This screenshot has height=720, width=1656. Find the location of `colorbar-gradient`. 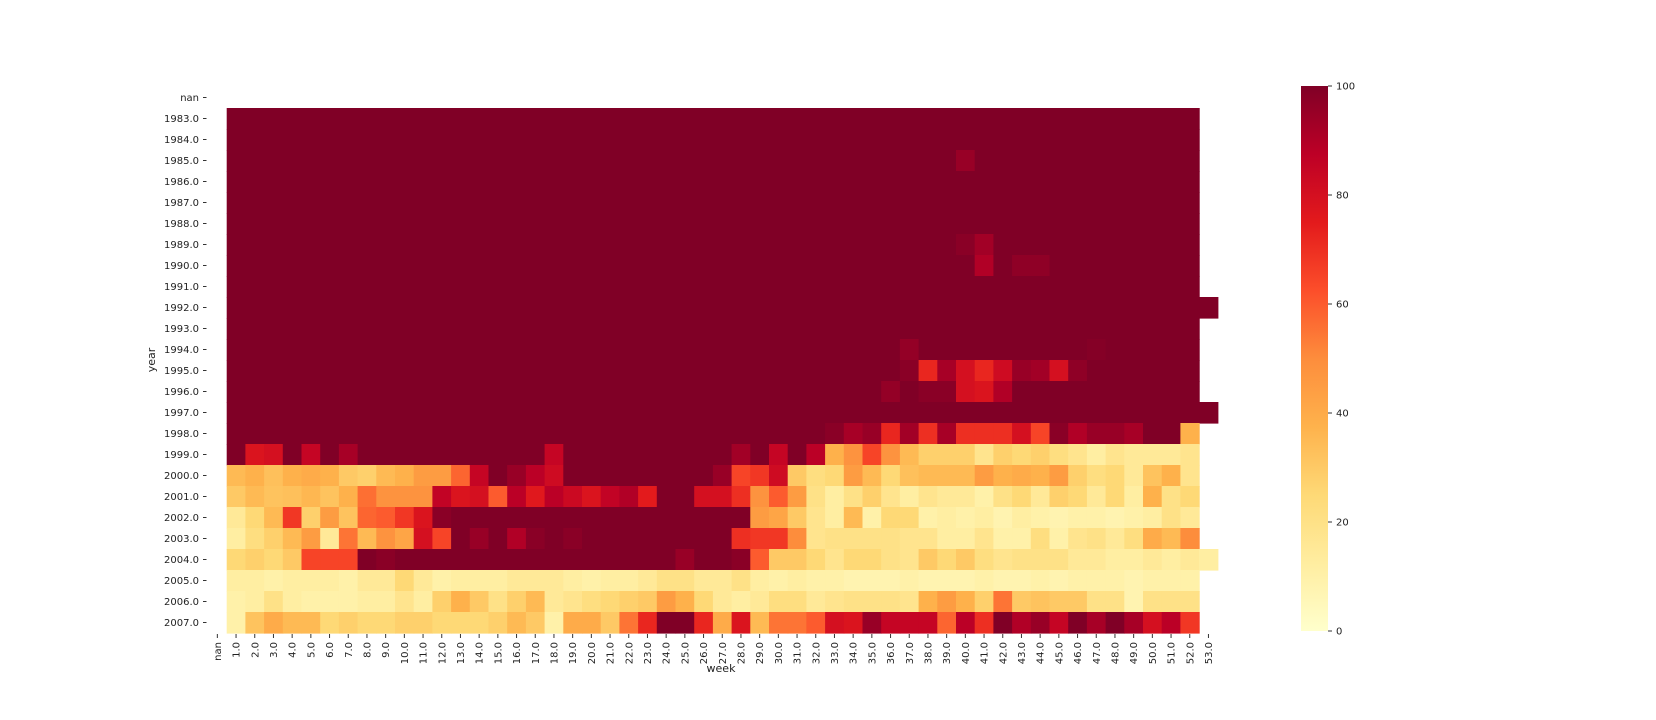

colorbar-gradient is located at coordinates (1314, 358).